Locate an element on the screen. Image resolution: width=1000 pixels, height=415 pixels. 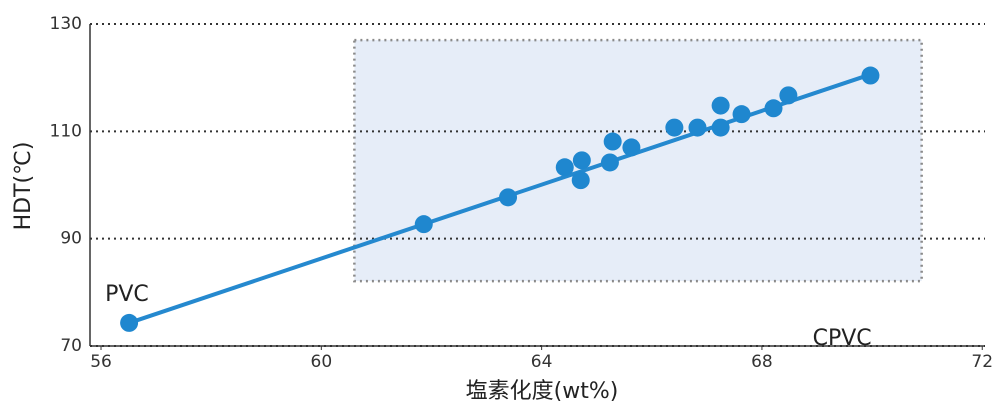
x-tick-label: 60 is located at coordinates (322, 362).